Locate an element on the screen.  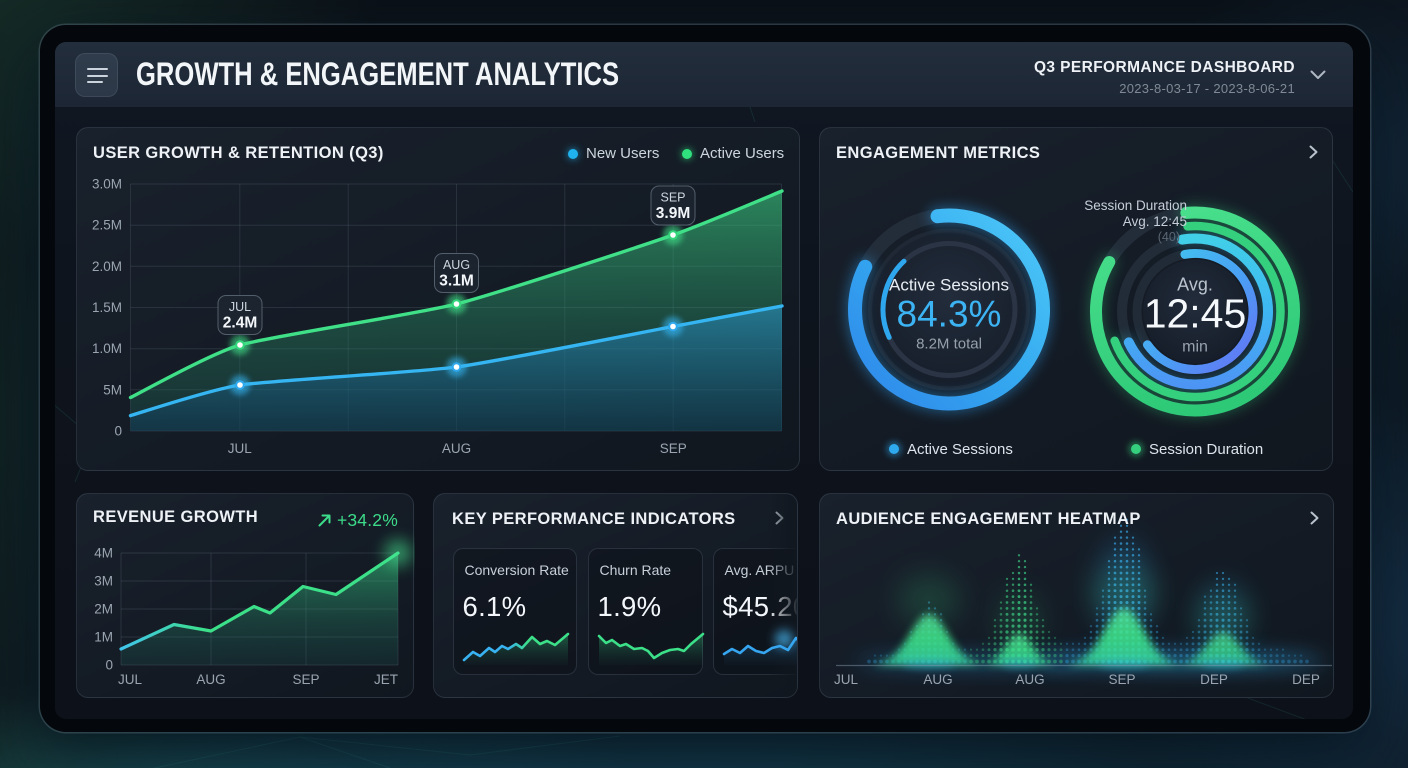
svg-text: 84.3% is located at coordinates (949, 314).